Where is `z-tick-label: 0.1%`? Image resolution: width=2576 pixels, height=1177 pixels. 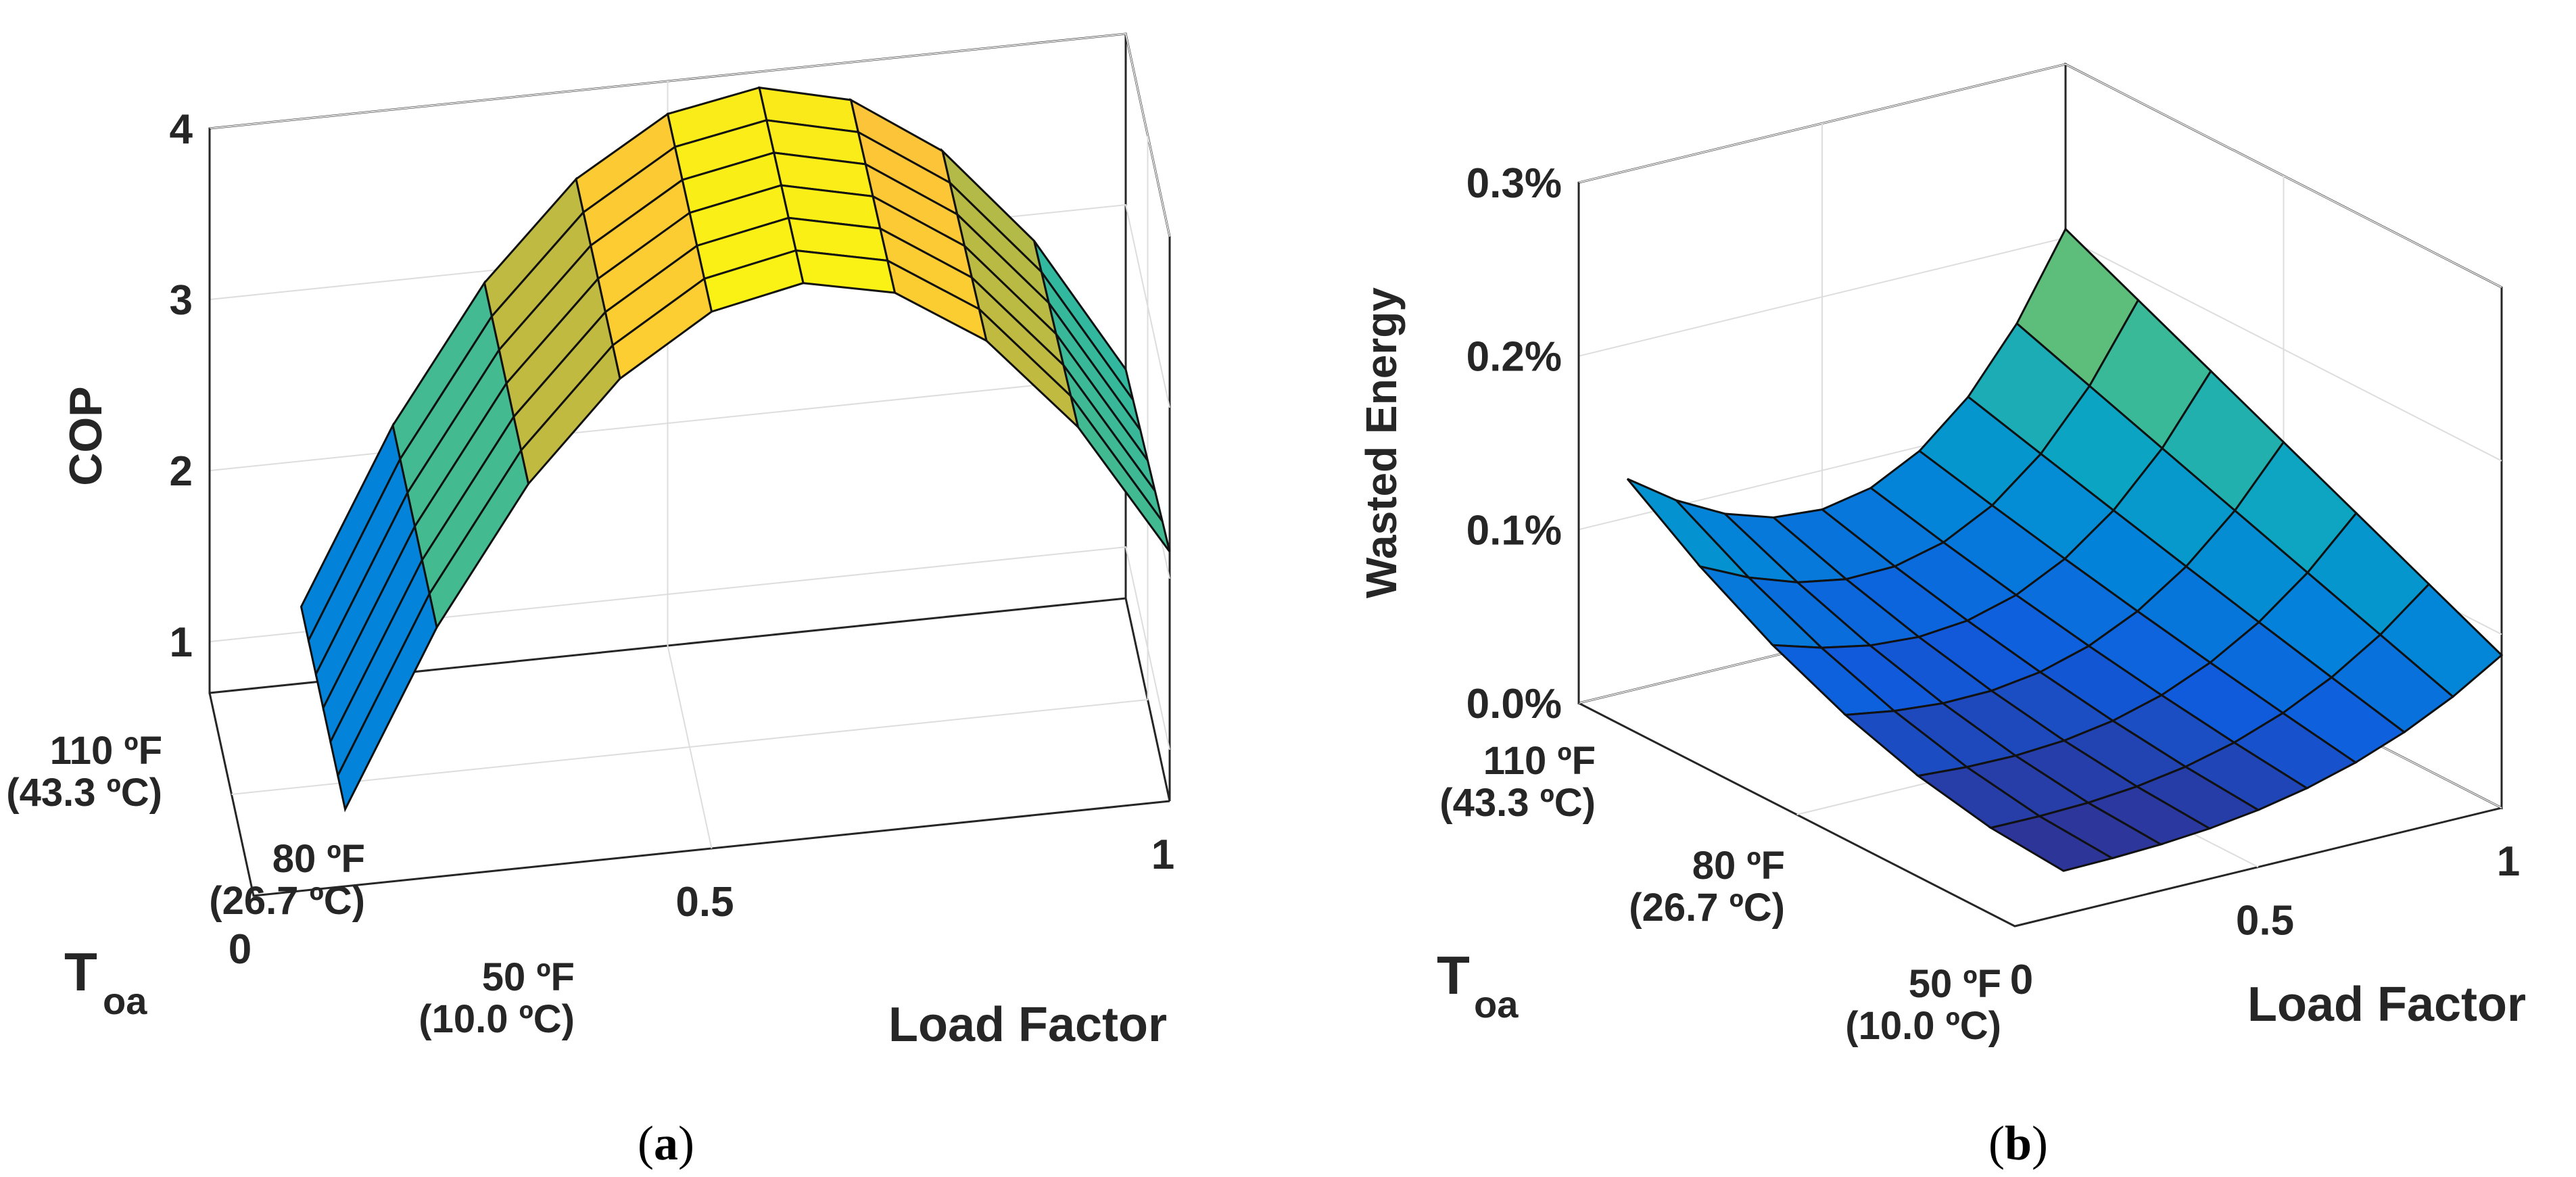
z-tick-label: 0.1% is located at coordinates (1514, 530).